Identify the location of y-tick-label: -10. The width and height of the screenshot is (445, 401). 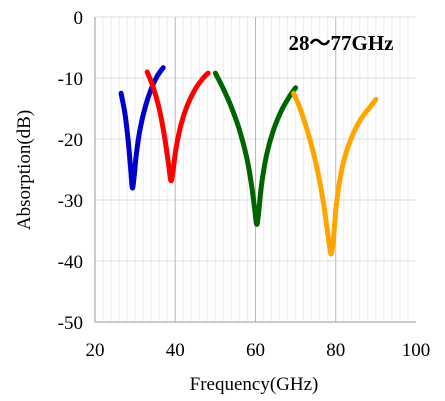
(70, 79).